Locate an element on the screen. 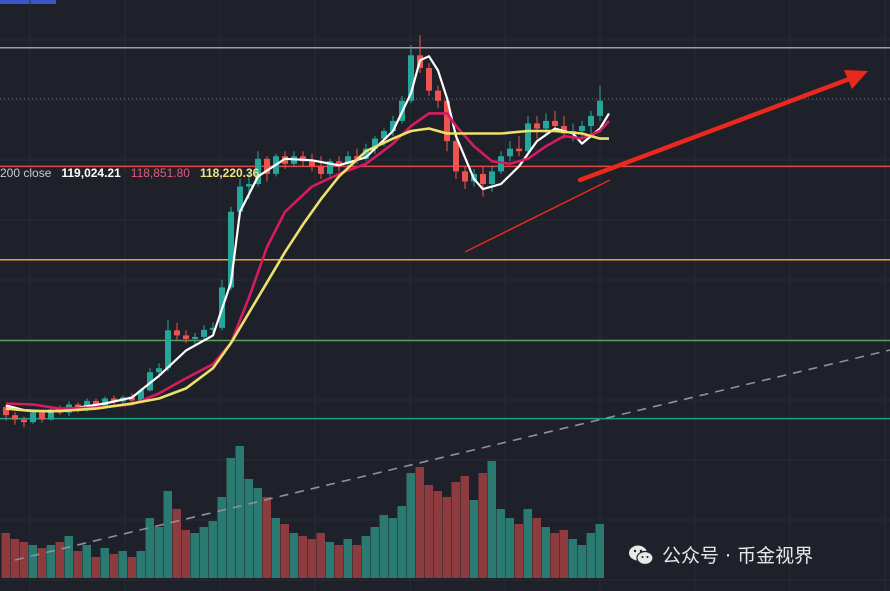 Image resolution: width=890 pixels, height=591 pixels. trend-arrow-shaft is located at coordinates (716, 129).